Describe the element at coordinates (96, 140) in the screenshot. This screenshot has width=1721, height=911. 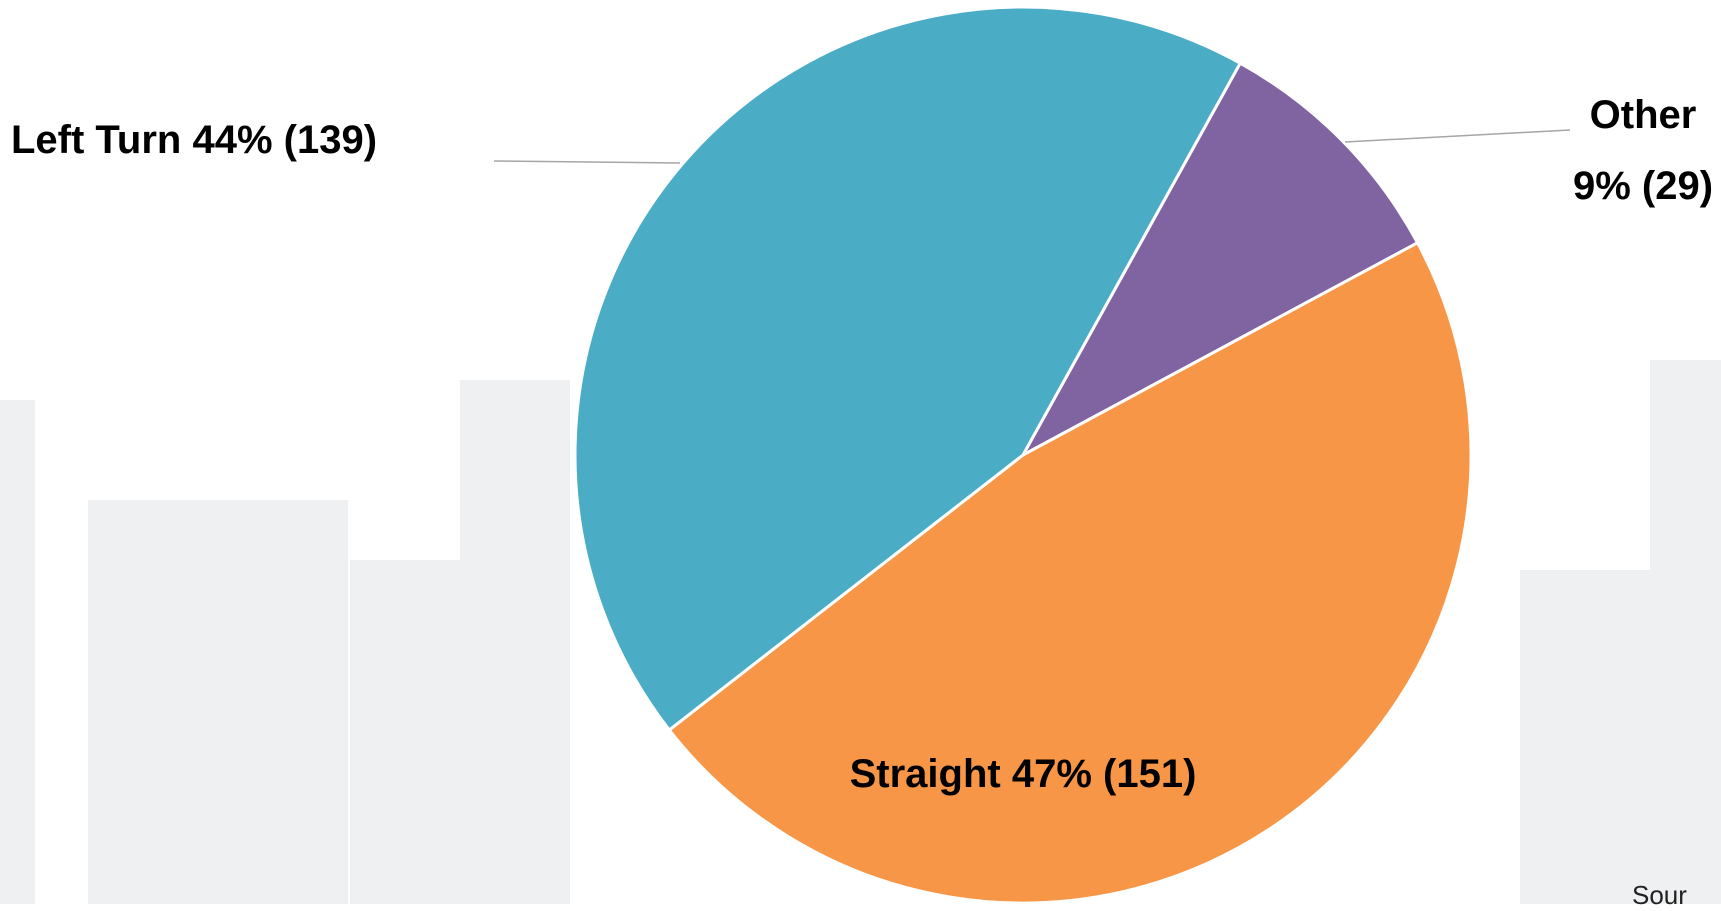
I see `label-name: Left Turn` at that location.